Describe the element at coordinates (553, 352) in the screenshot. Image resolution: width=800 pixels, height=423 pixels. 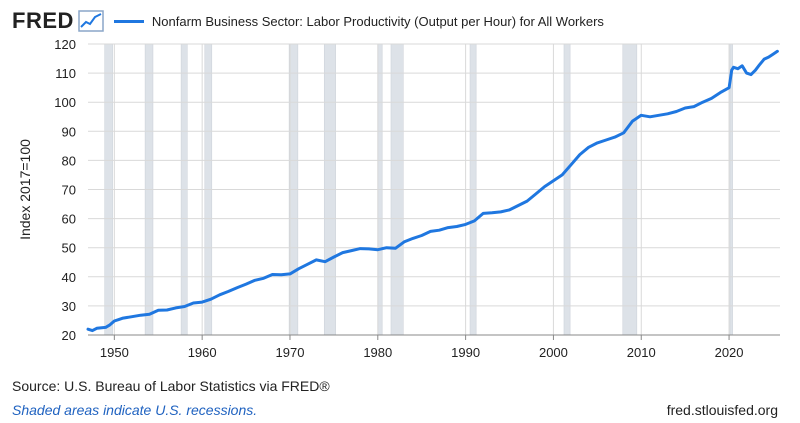
I see `x-tick-label: 2000` at that location.